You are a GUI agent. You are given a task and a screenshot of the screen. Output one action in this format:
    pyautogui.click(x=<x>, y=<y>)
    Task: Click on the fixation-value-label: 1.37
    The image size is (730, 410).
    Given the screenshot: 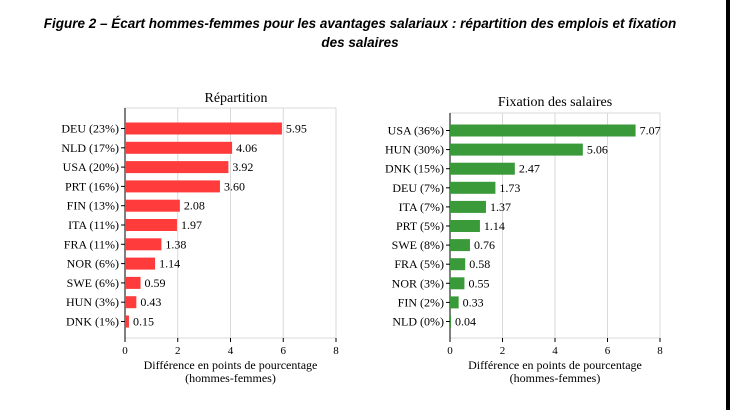 What is the action you would take?
    pyautogui.click(x=500, y=207)
    